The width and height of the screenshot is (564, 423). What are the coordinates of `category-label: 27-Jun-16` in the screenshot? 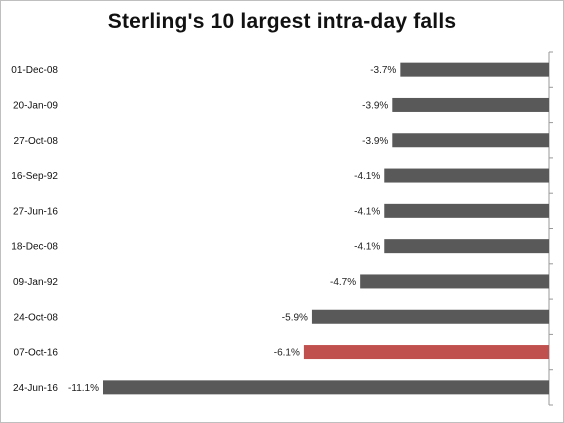 It's located at (35, 211).